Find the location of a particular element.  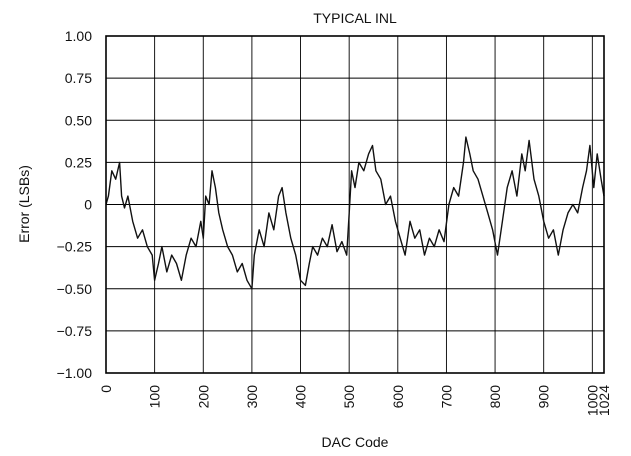

x-tick-label: 400 is located at coordinates (301, 397).